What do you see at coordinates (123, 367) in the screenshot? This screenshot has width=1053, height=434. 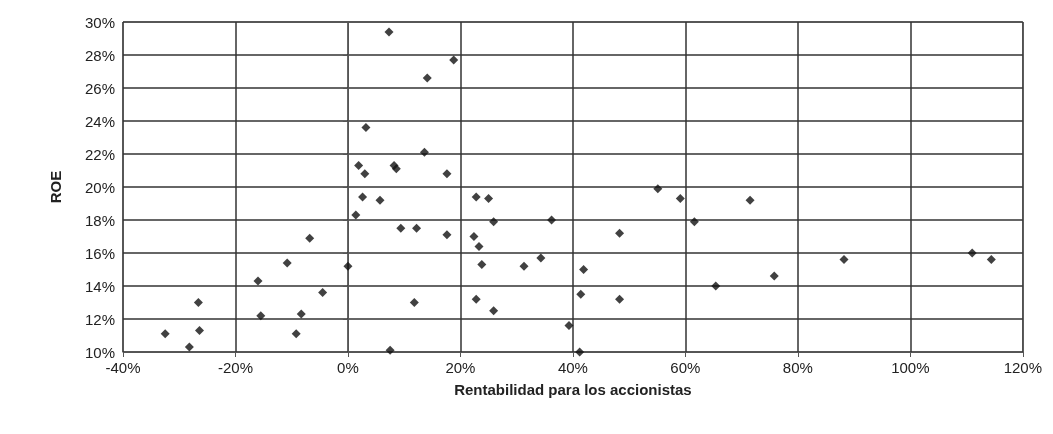 I see `x-tick-label: -40%` at bounding box center [123, 367].